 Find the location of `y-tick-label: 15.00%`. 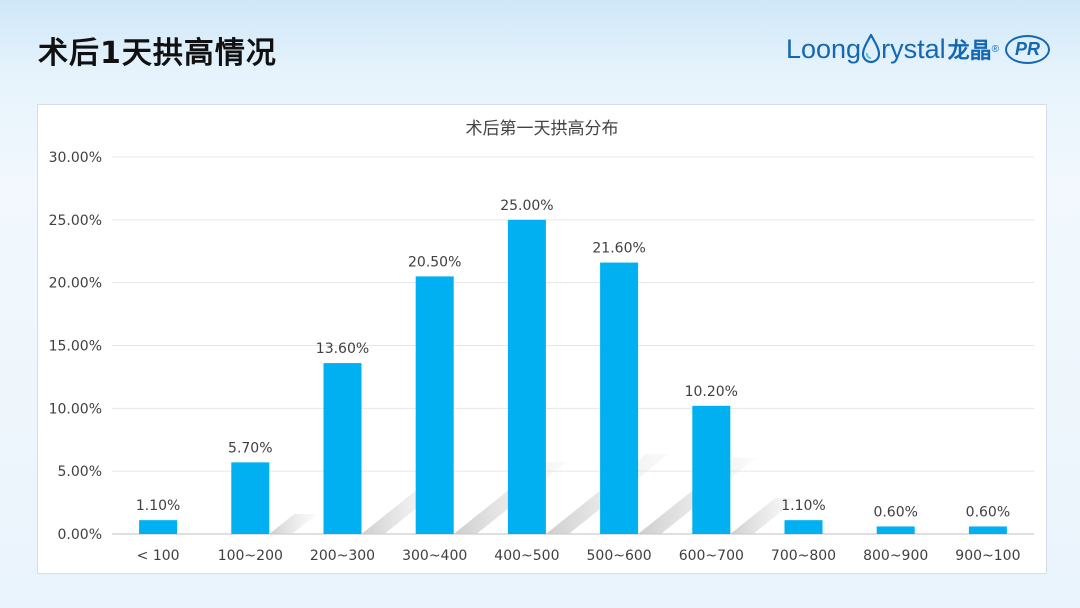

y-tick-label: 15.00% is located at coordinates (75, 347).